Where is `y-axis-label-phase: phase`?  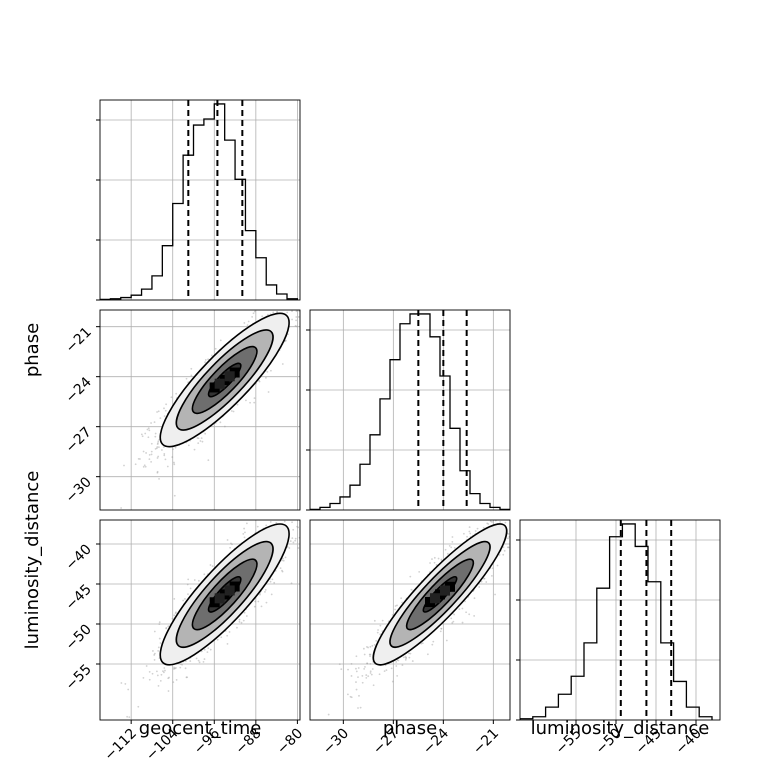 y-axis-label-phase: phase is located at coordinates (32, 350).